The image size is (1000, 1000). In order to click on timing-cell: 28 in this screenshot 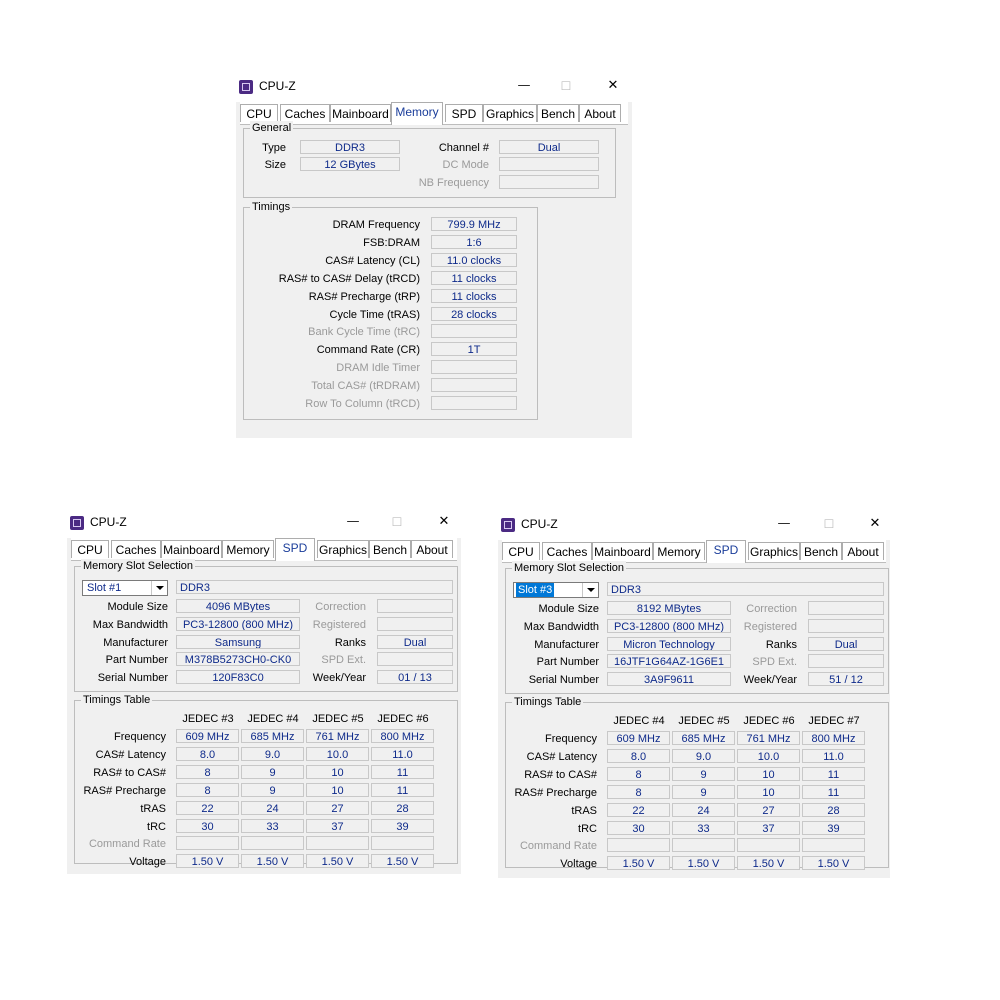, I will do `click(402, 807)`.